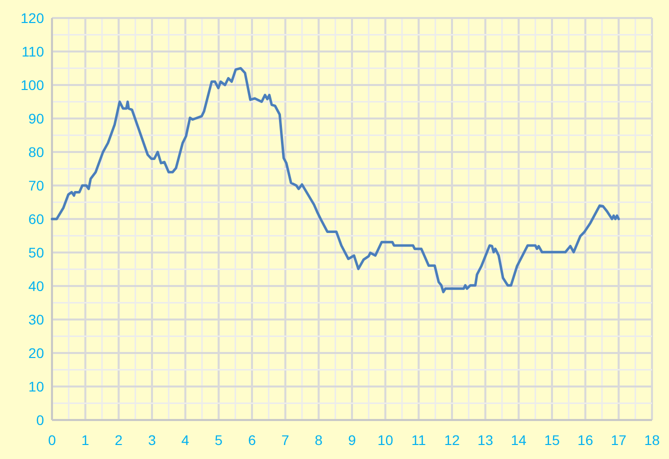 This screenshot has width=669, height=459. What do you see at coordinates (36, 185) in the screenshot?
I see `y-tick-label: 70` at bounding box center [36, 185].